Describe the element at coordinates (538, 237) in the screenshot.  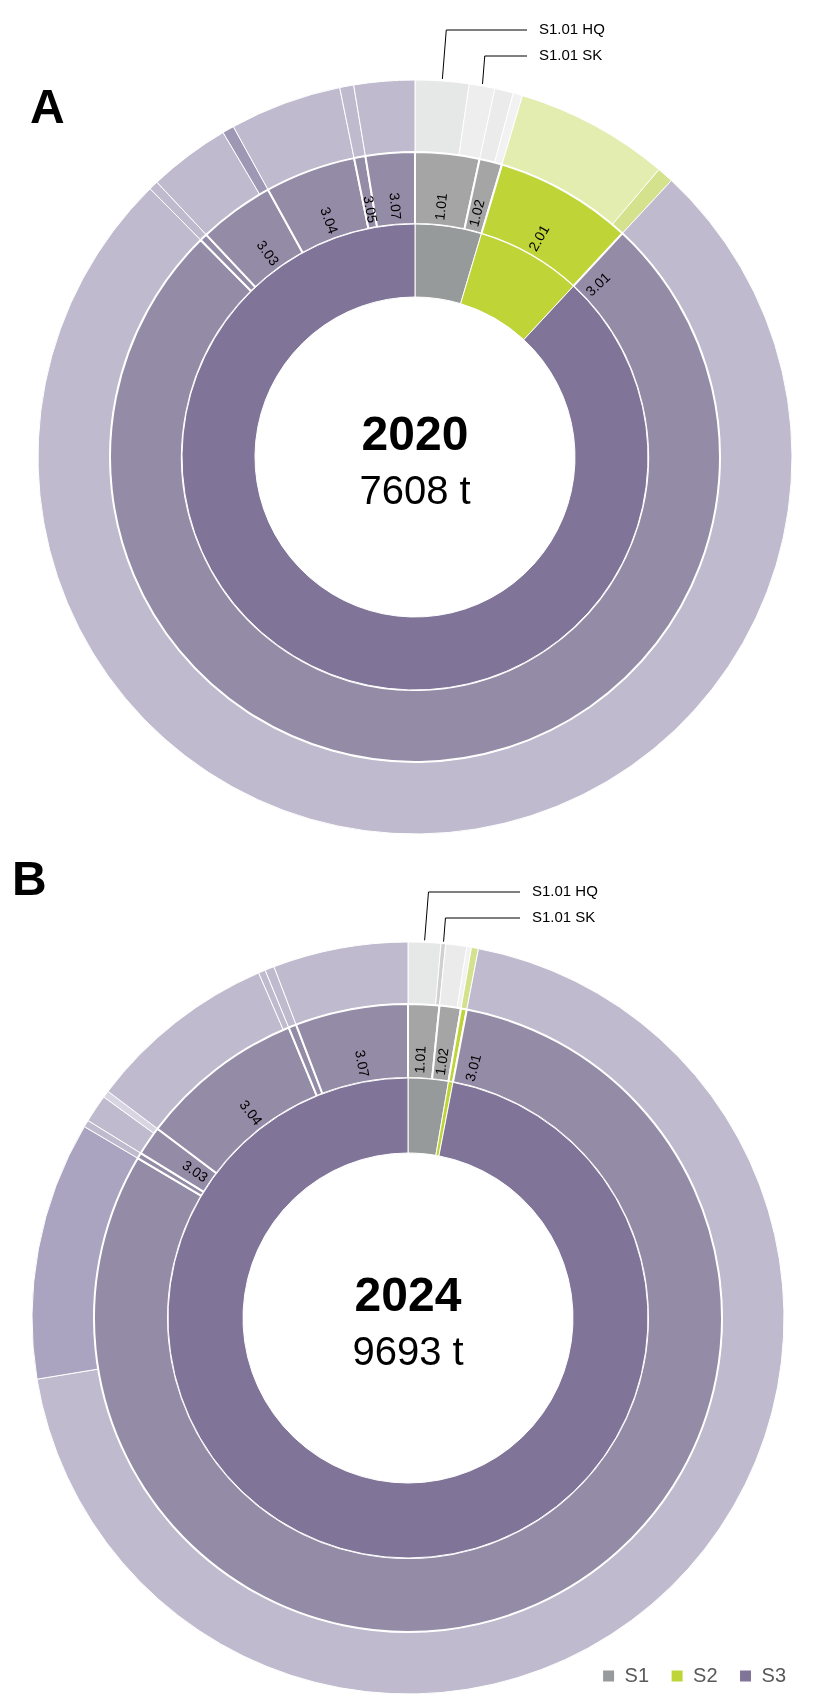
I see `slice-label: 2.01` at that location.